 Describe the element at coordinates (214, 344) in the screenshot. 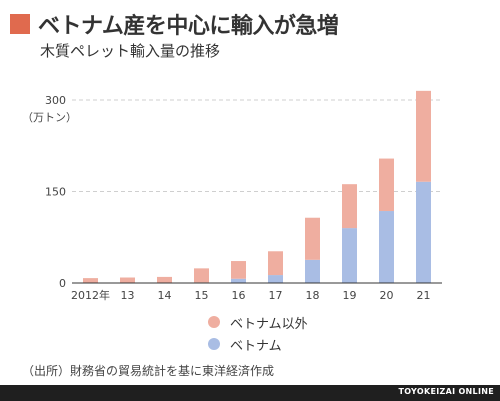

I see `legend-dot-vietnam` at that location.